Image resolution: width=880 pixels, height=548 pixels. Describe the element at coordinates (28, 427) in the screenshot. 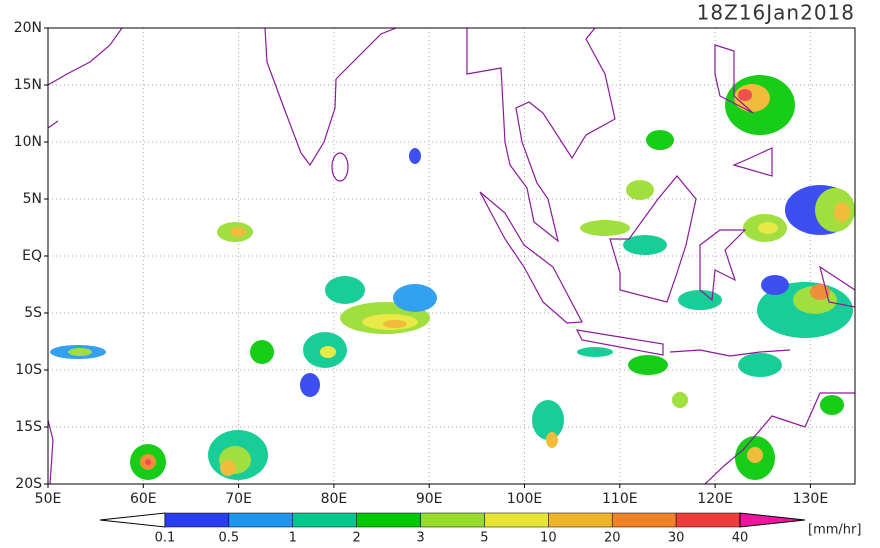

I see `lat-label: 15S` at that location.